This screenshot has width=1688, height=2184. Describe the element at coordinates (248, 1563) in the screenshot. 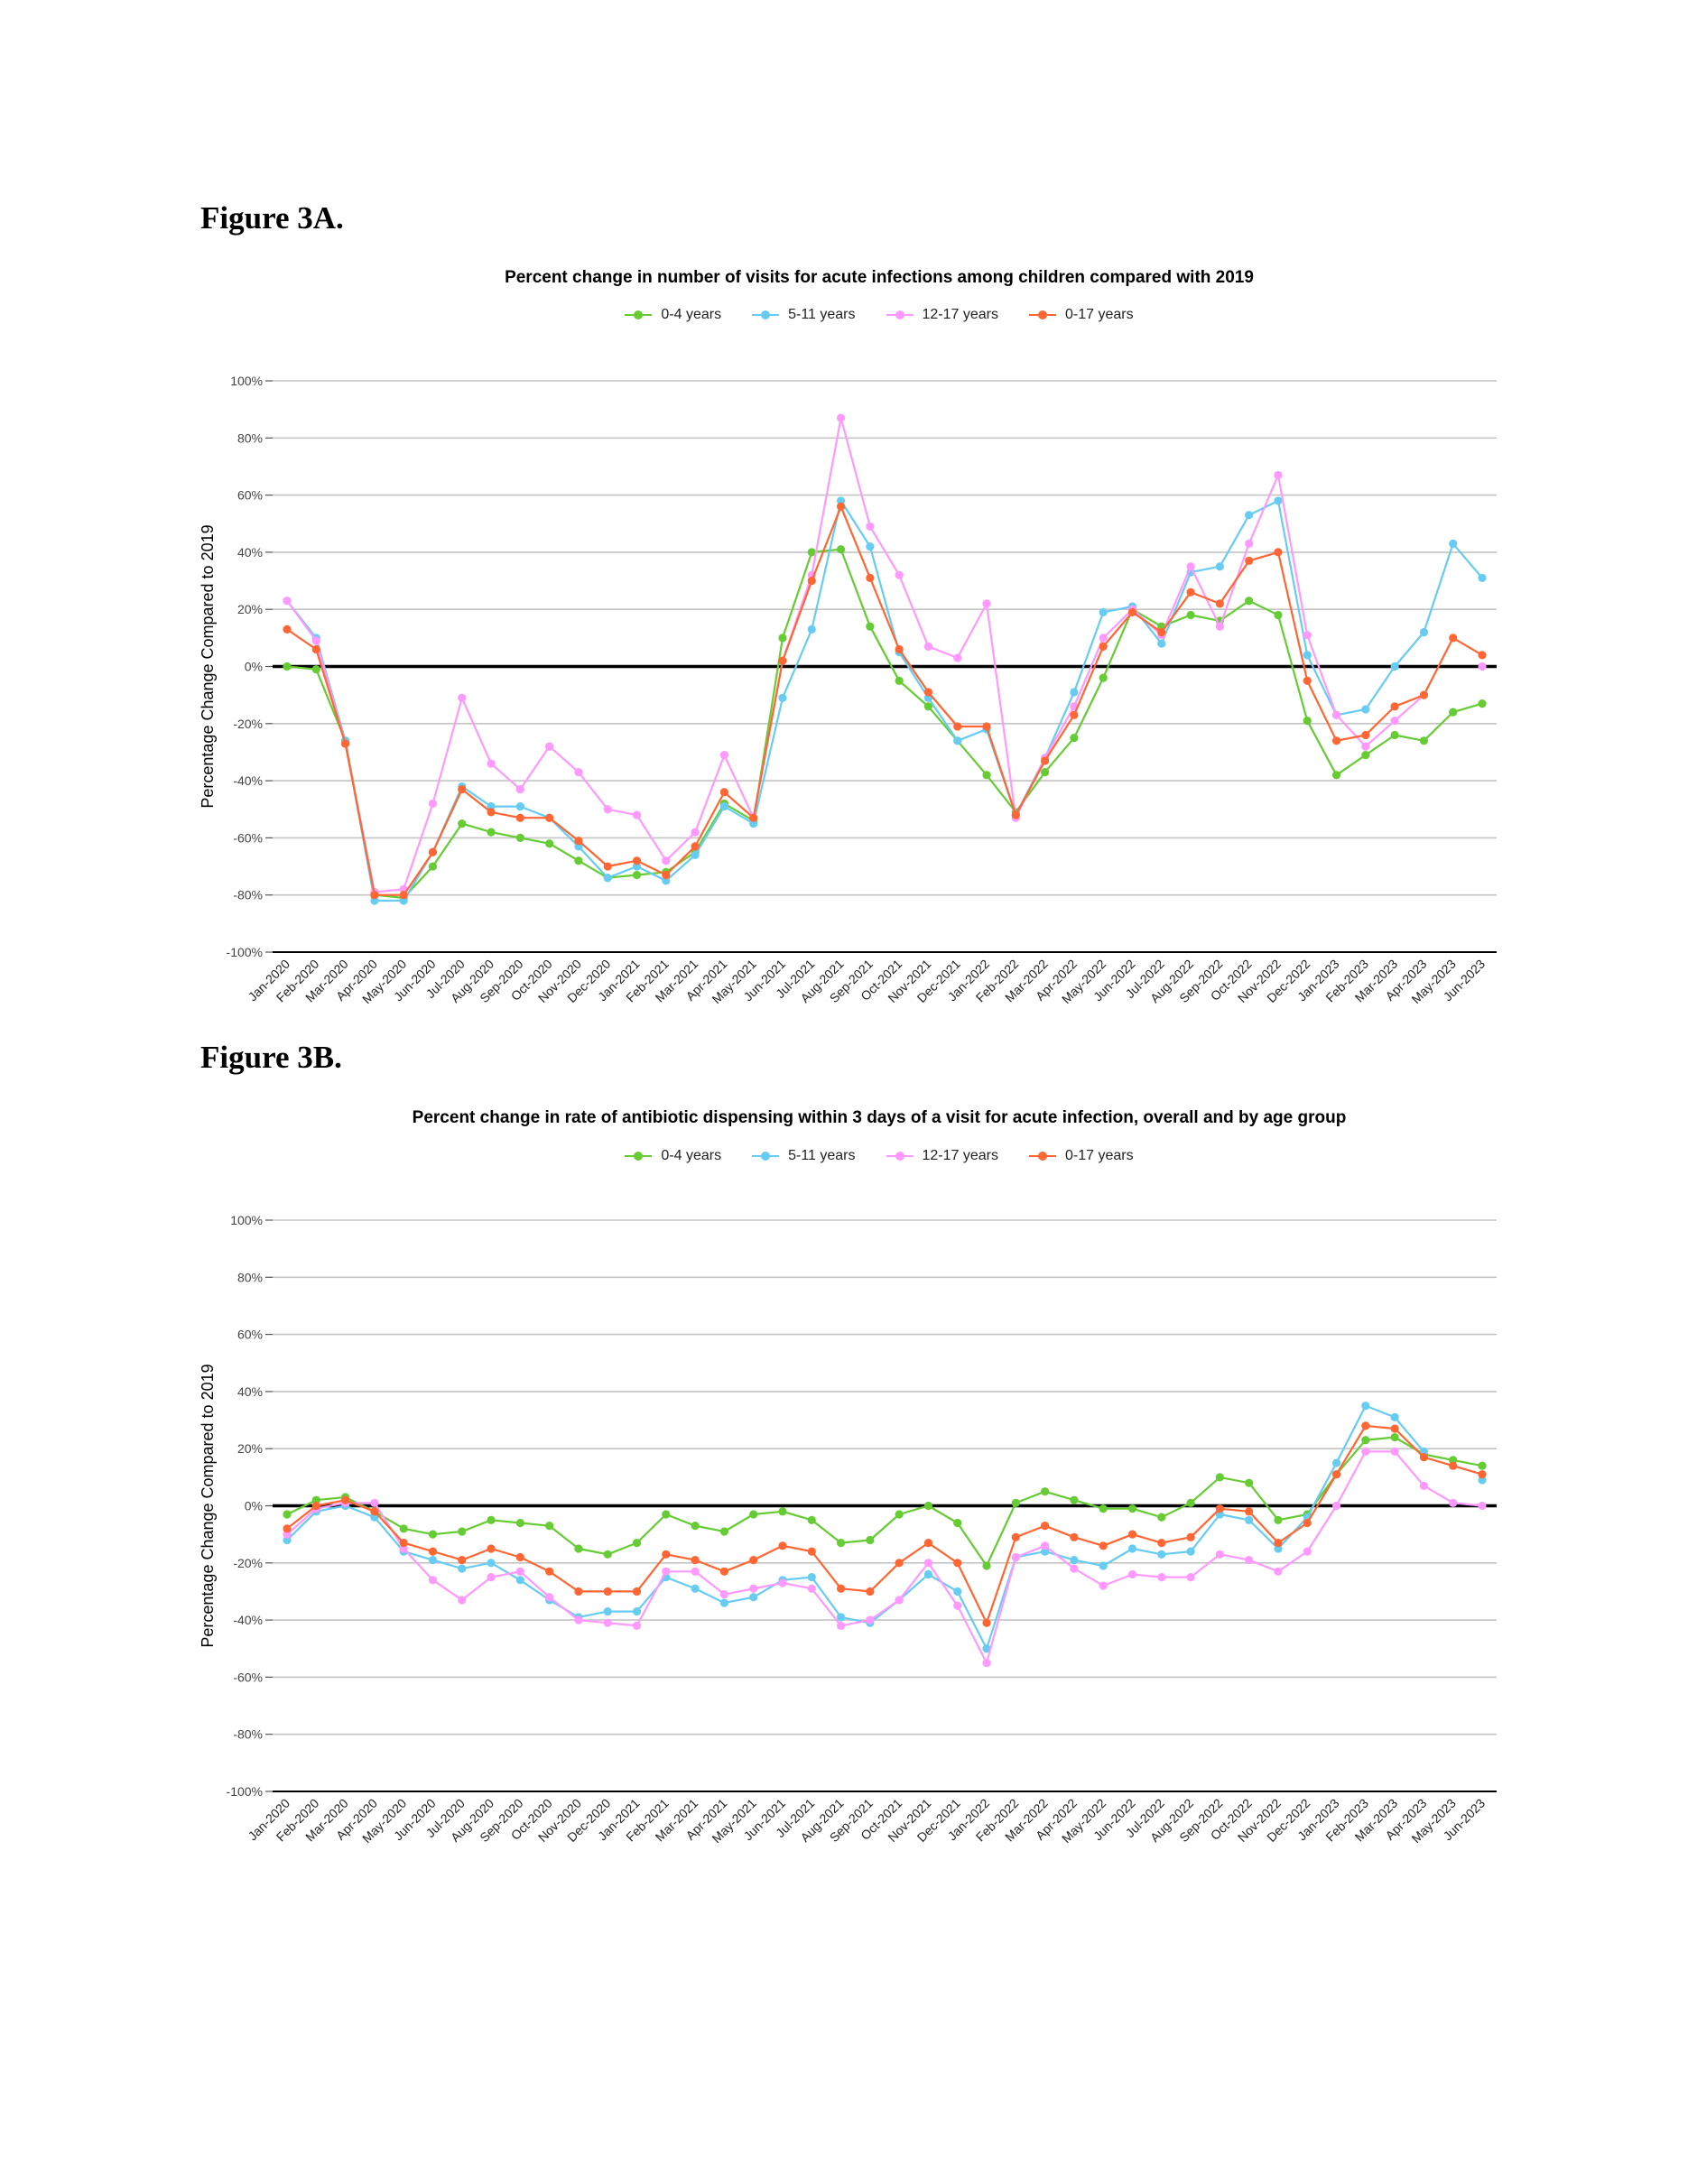

I see `y-tick-label: -20%` at that location.